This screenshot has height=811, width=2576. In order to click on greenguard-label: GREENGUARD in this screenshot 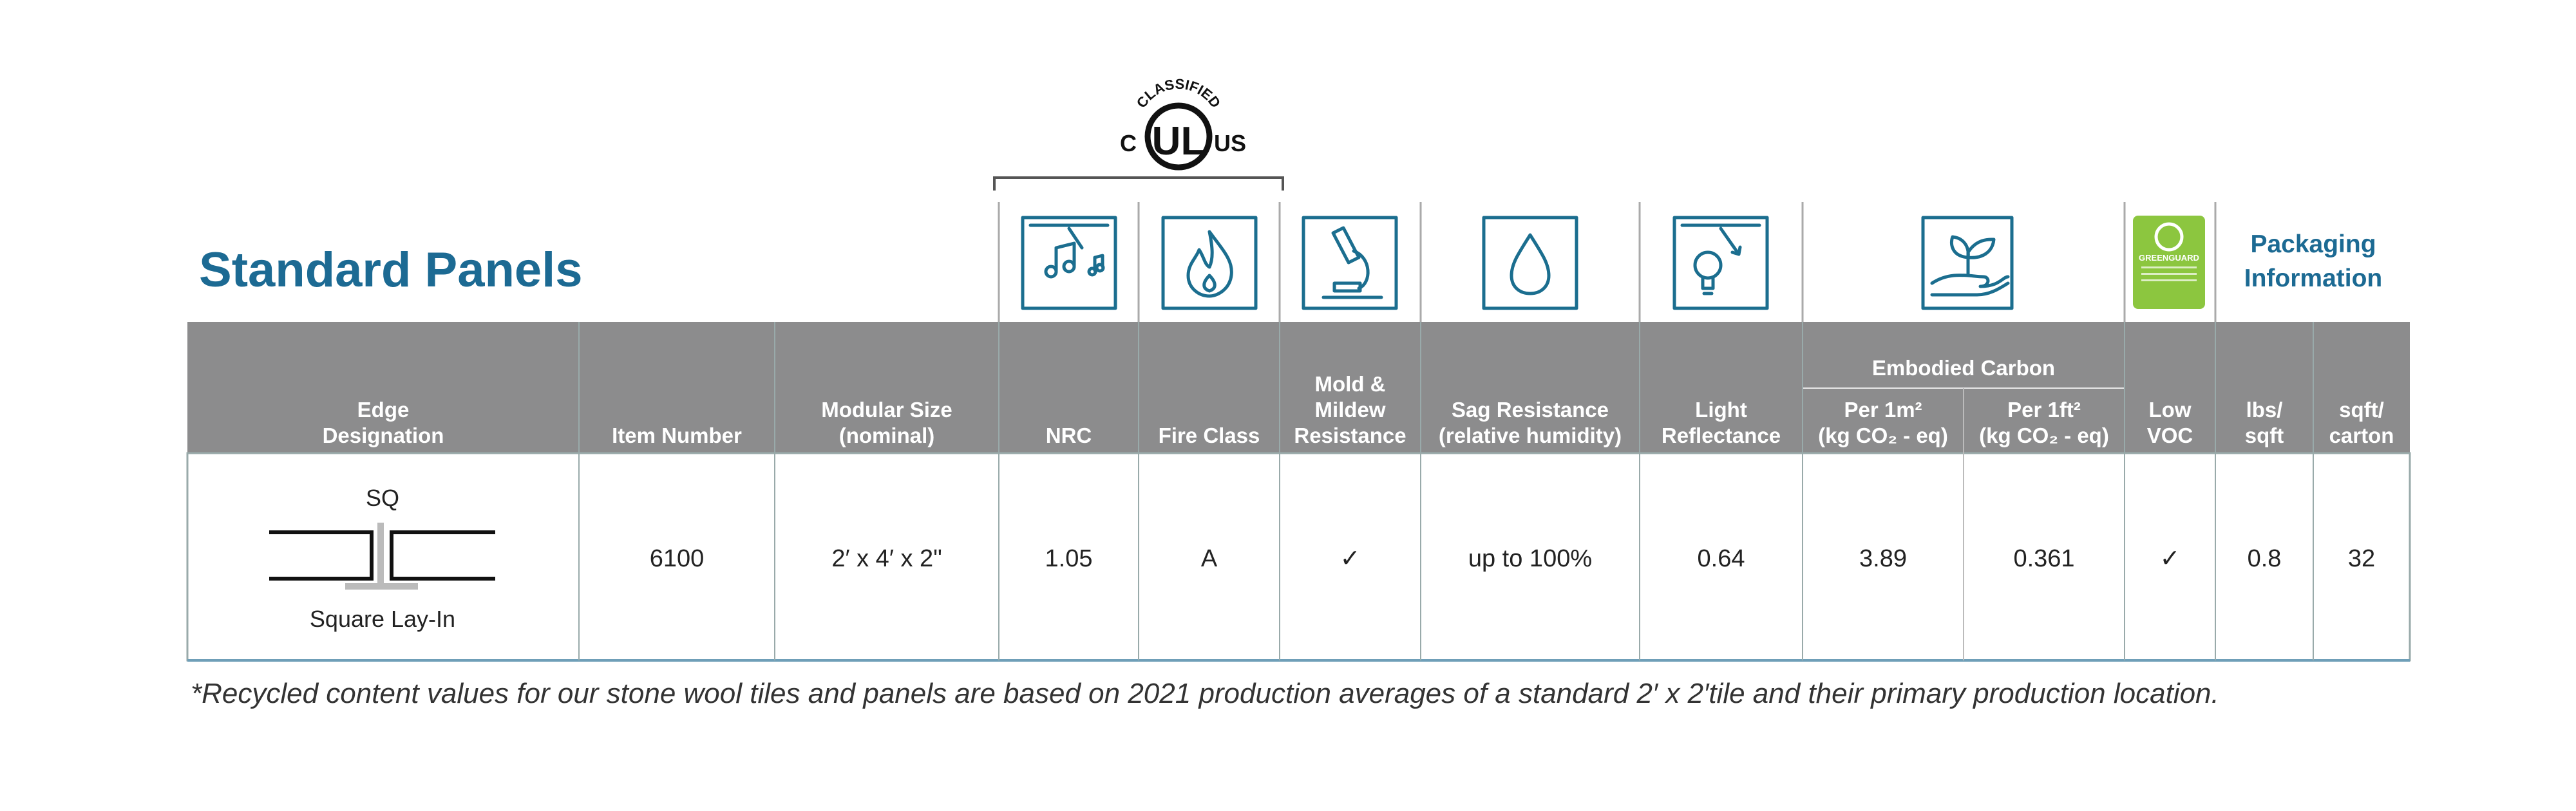, I will do `click(2169, 258)`.